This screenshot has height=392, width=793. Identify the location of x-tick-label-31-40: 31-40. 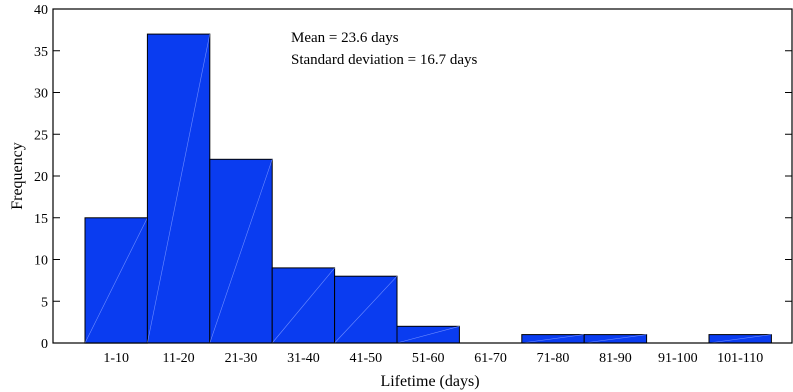
(303, 358).